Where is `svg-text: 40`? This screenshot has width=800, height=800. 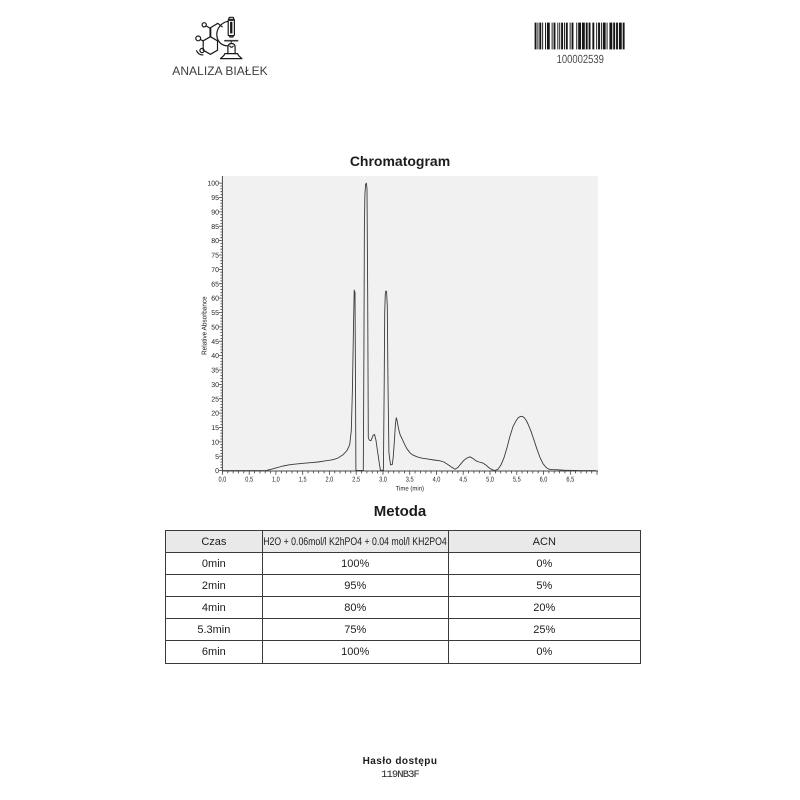 svg-text: 40 is located at coordinates (215, 356).